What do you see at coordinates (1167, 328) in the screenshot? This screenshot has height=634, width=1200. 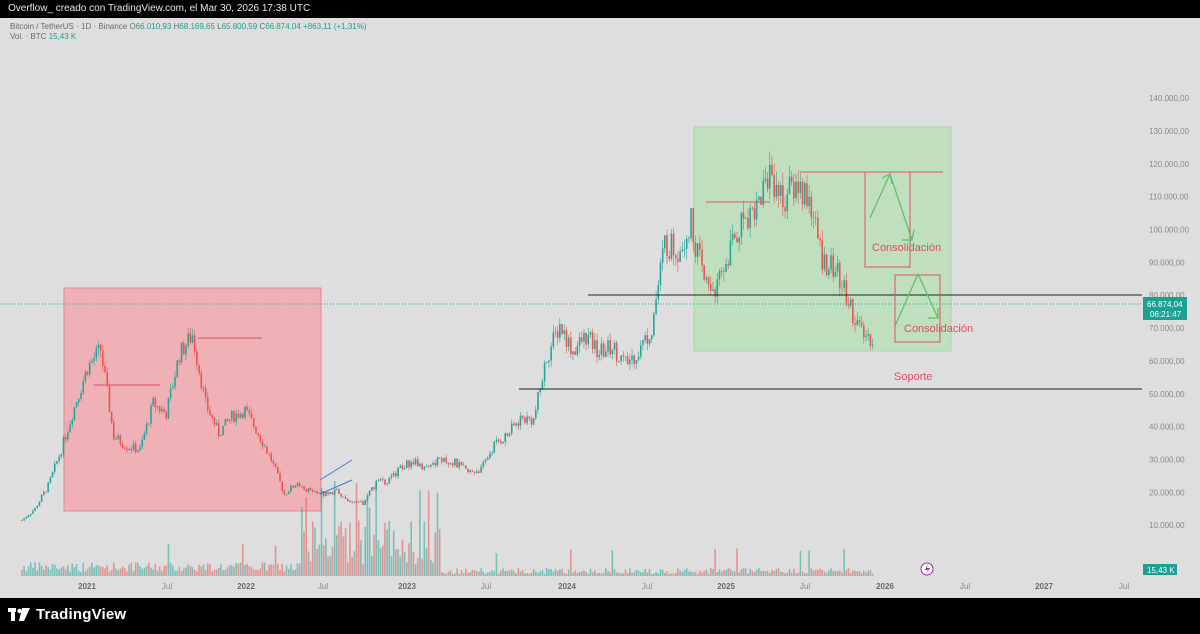 I see `y-tick-label: 70.000,00` at bounding box center [1167, 328].